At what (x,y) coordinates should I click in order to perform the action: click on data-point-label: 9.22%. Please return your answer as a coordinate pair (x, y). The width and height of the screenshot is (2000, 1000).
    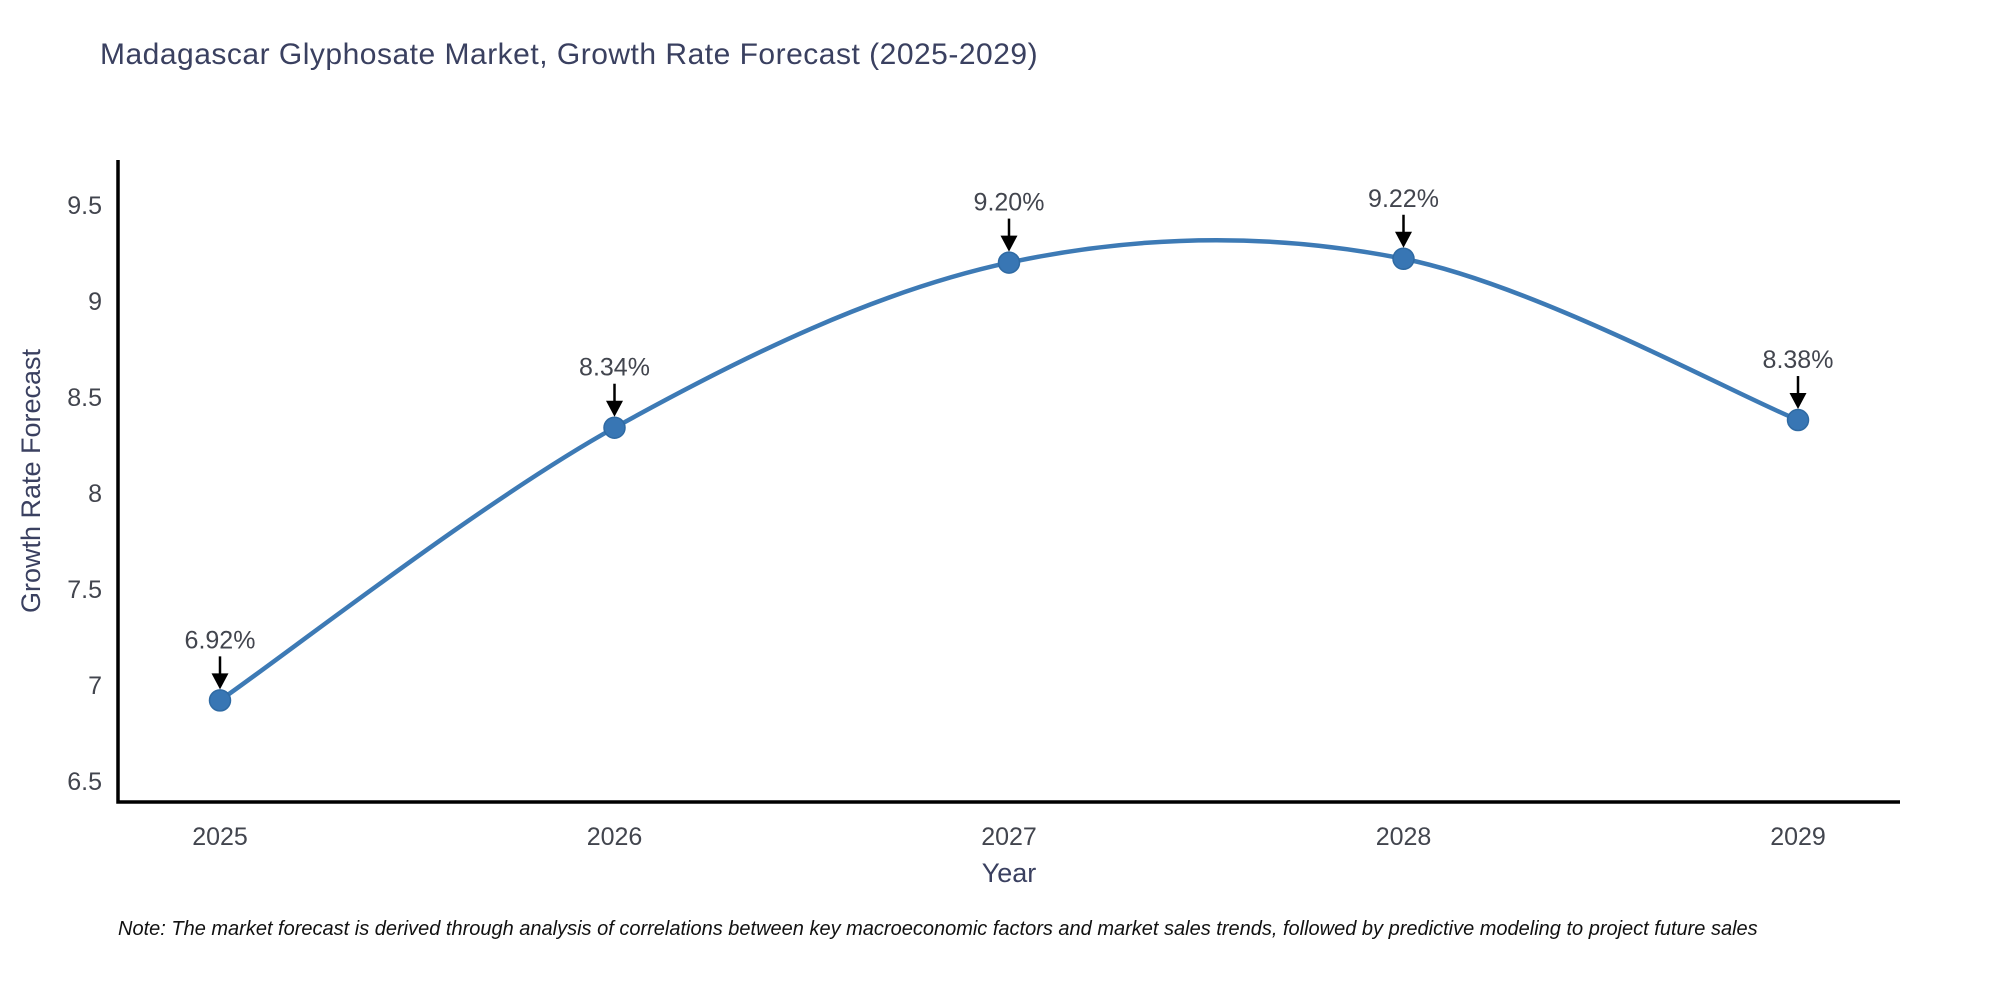
    Looking at the image, I should click on (1403, 199).